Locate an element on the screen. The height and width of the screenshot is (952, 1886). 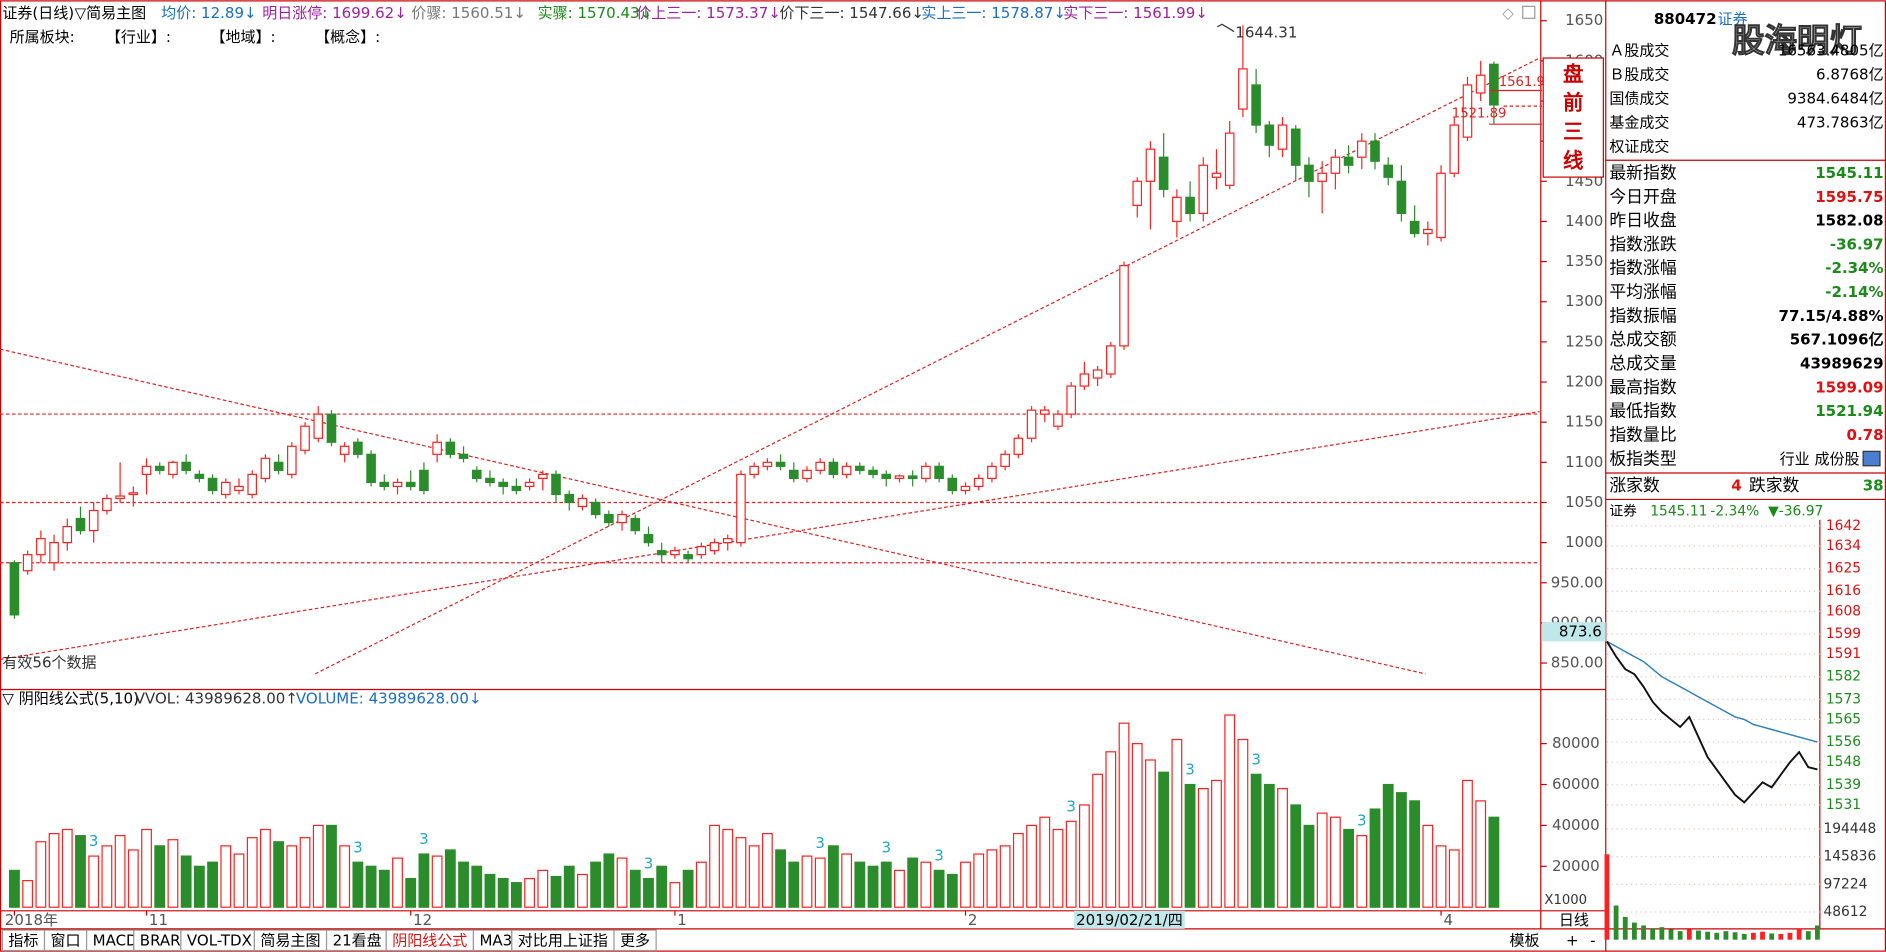
tab is located at coordinates (635, 940).